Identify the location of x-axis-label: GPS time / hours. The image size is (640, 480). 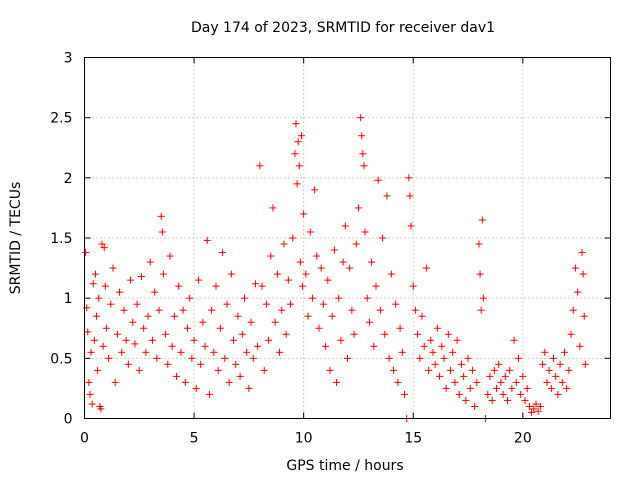
(344, 466).